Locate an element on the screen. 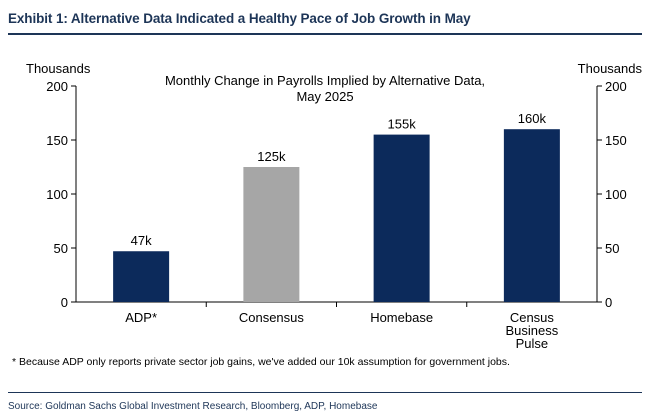  x-category-label: Homebase is located at coordinates (401, 317).